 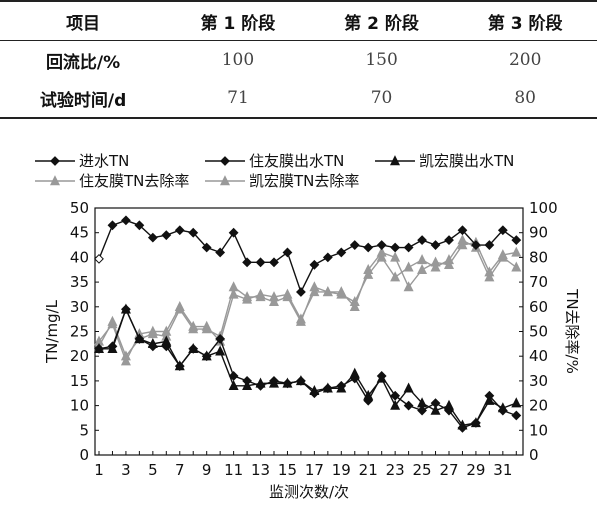 What do you see at coordinates (538, 332) in the screenshot?
I see `y2-tick-label: 50` at bounding box center [538, 332].